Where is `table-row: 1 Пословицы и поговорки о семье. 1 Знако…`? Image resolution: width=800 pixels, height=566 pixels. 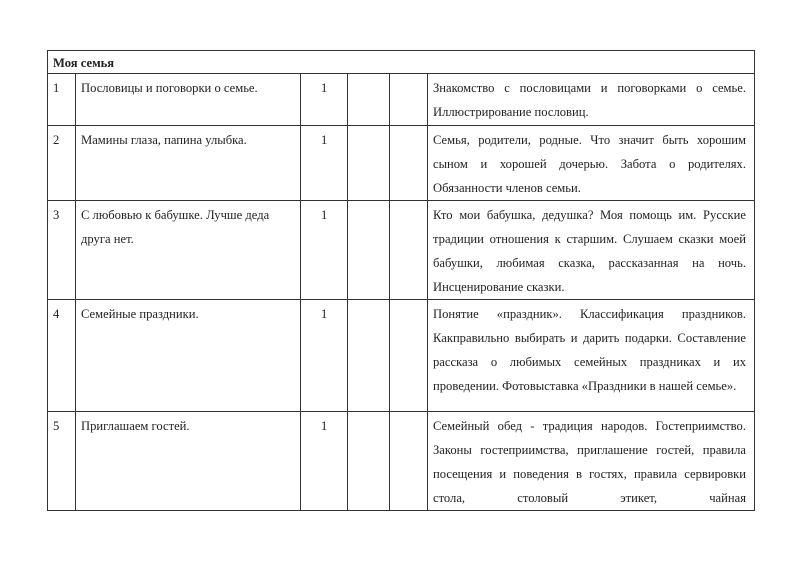
table-row: 1 Пословицы и поговорки о семье. 1 Знако… is located at coordinates (401, 99).